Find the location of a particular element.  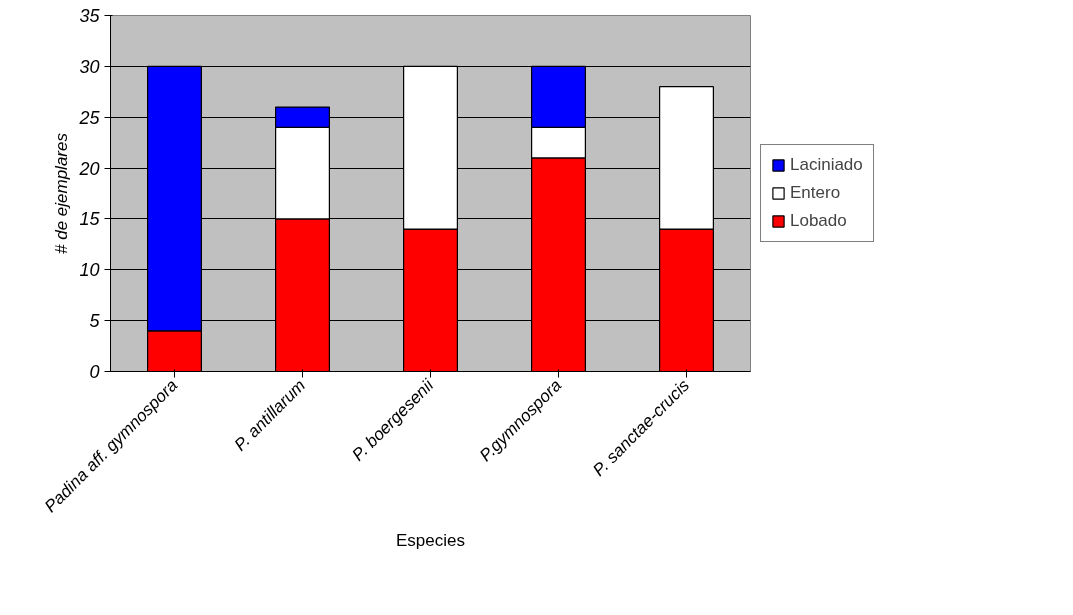

legend-label: Lobado is located at coordinates (818, 221).